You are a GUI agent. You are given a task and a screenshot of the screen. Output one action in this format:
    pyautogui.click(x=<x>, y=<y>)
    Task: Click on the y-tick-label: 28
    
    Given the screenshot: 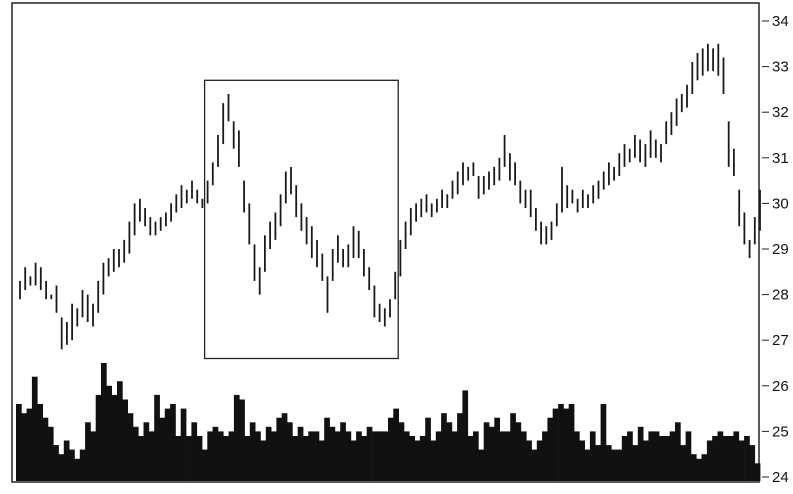 What is the action you would take?
    pyautogui.click(x=780, y=295)
    